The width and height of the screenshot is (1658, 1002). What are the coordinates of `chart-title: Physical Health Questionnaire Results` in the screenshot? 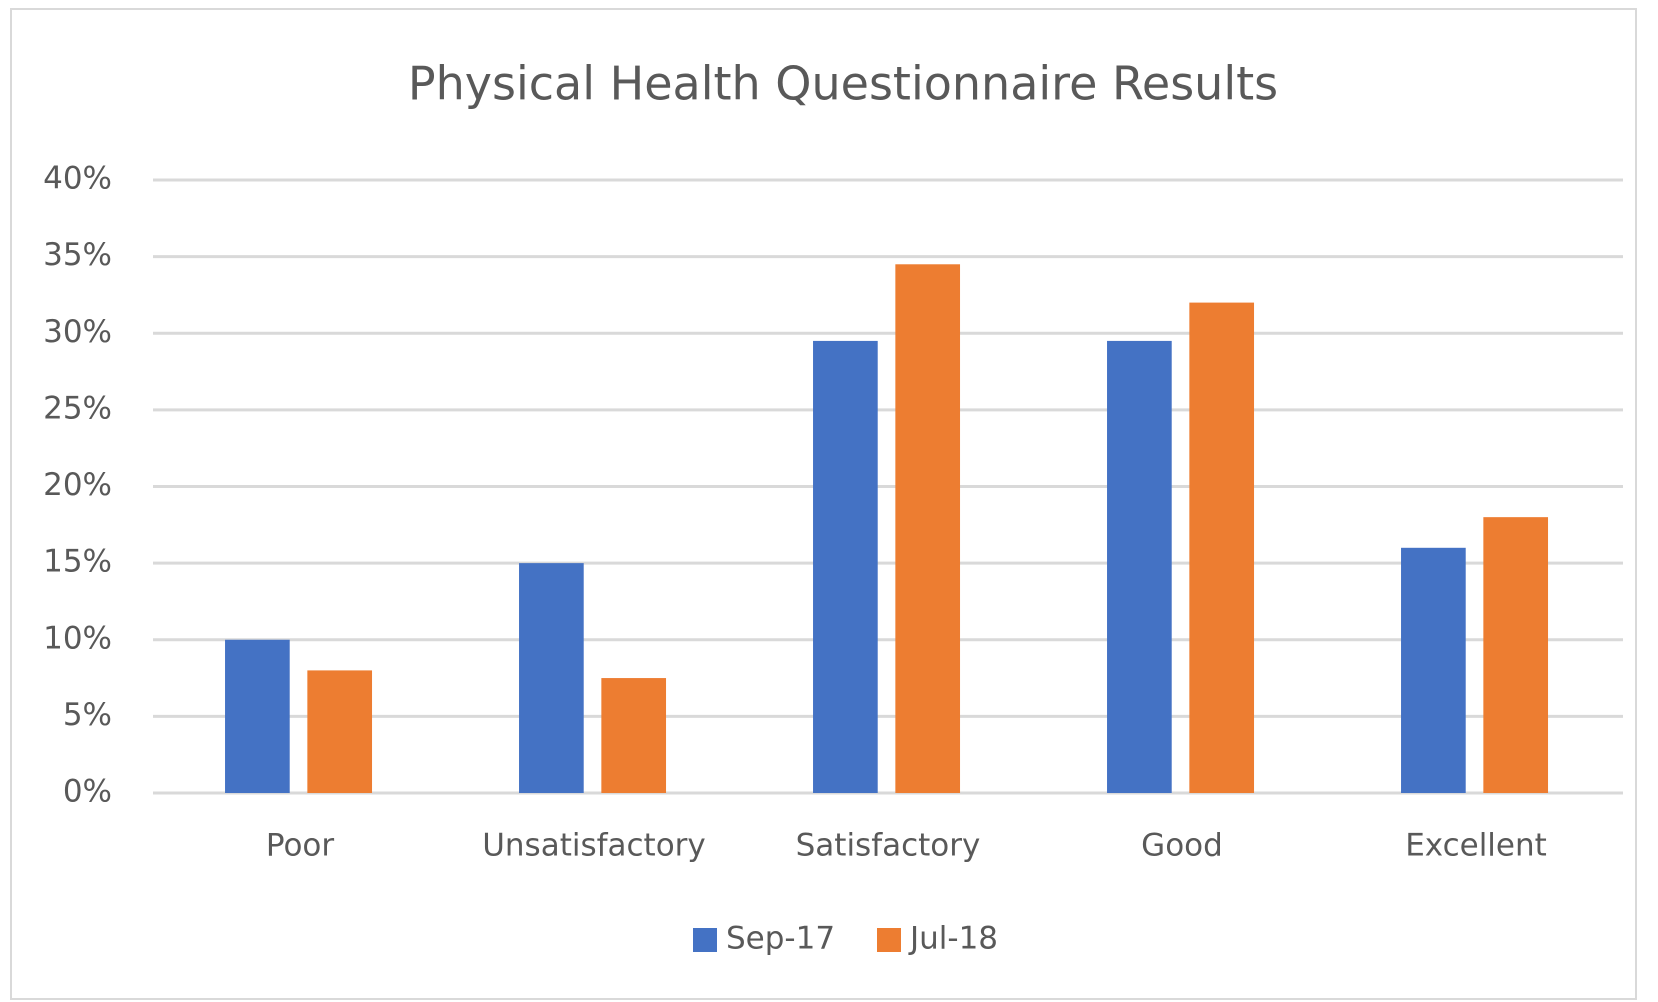 It's located at (843, 84).